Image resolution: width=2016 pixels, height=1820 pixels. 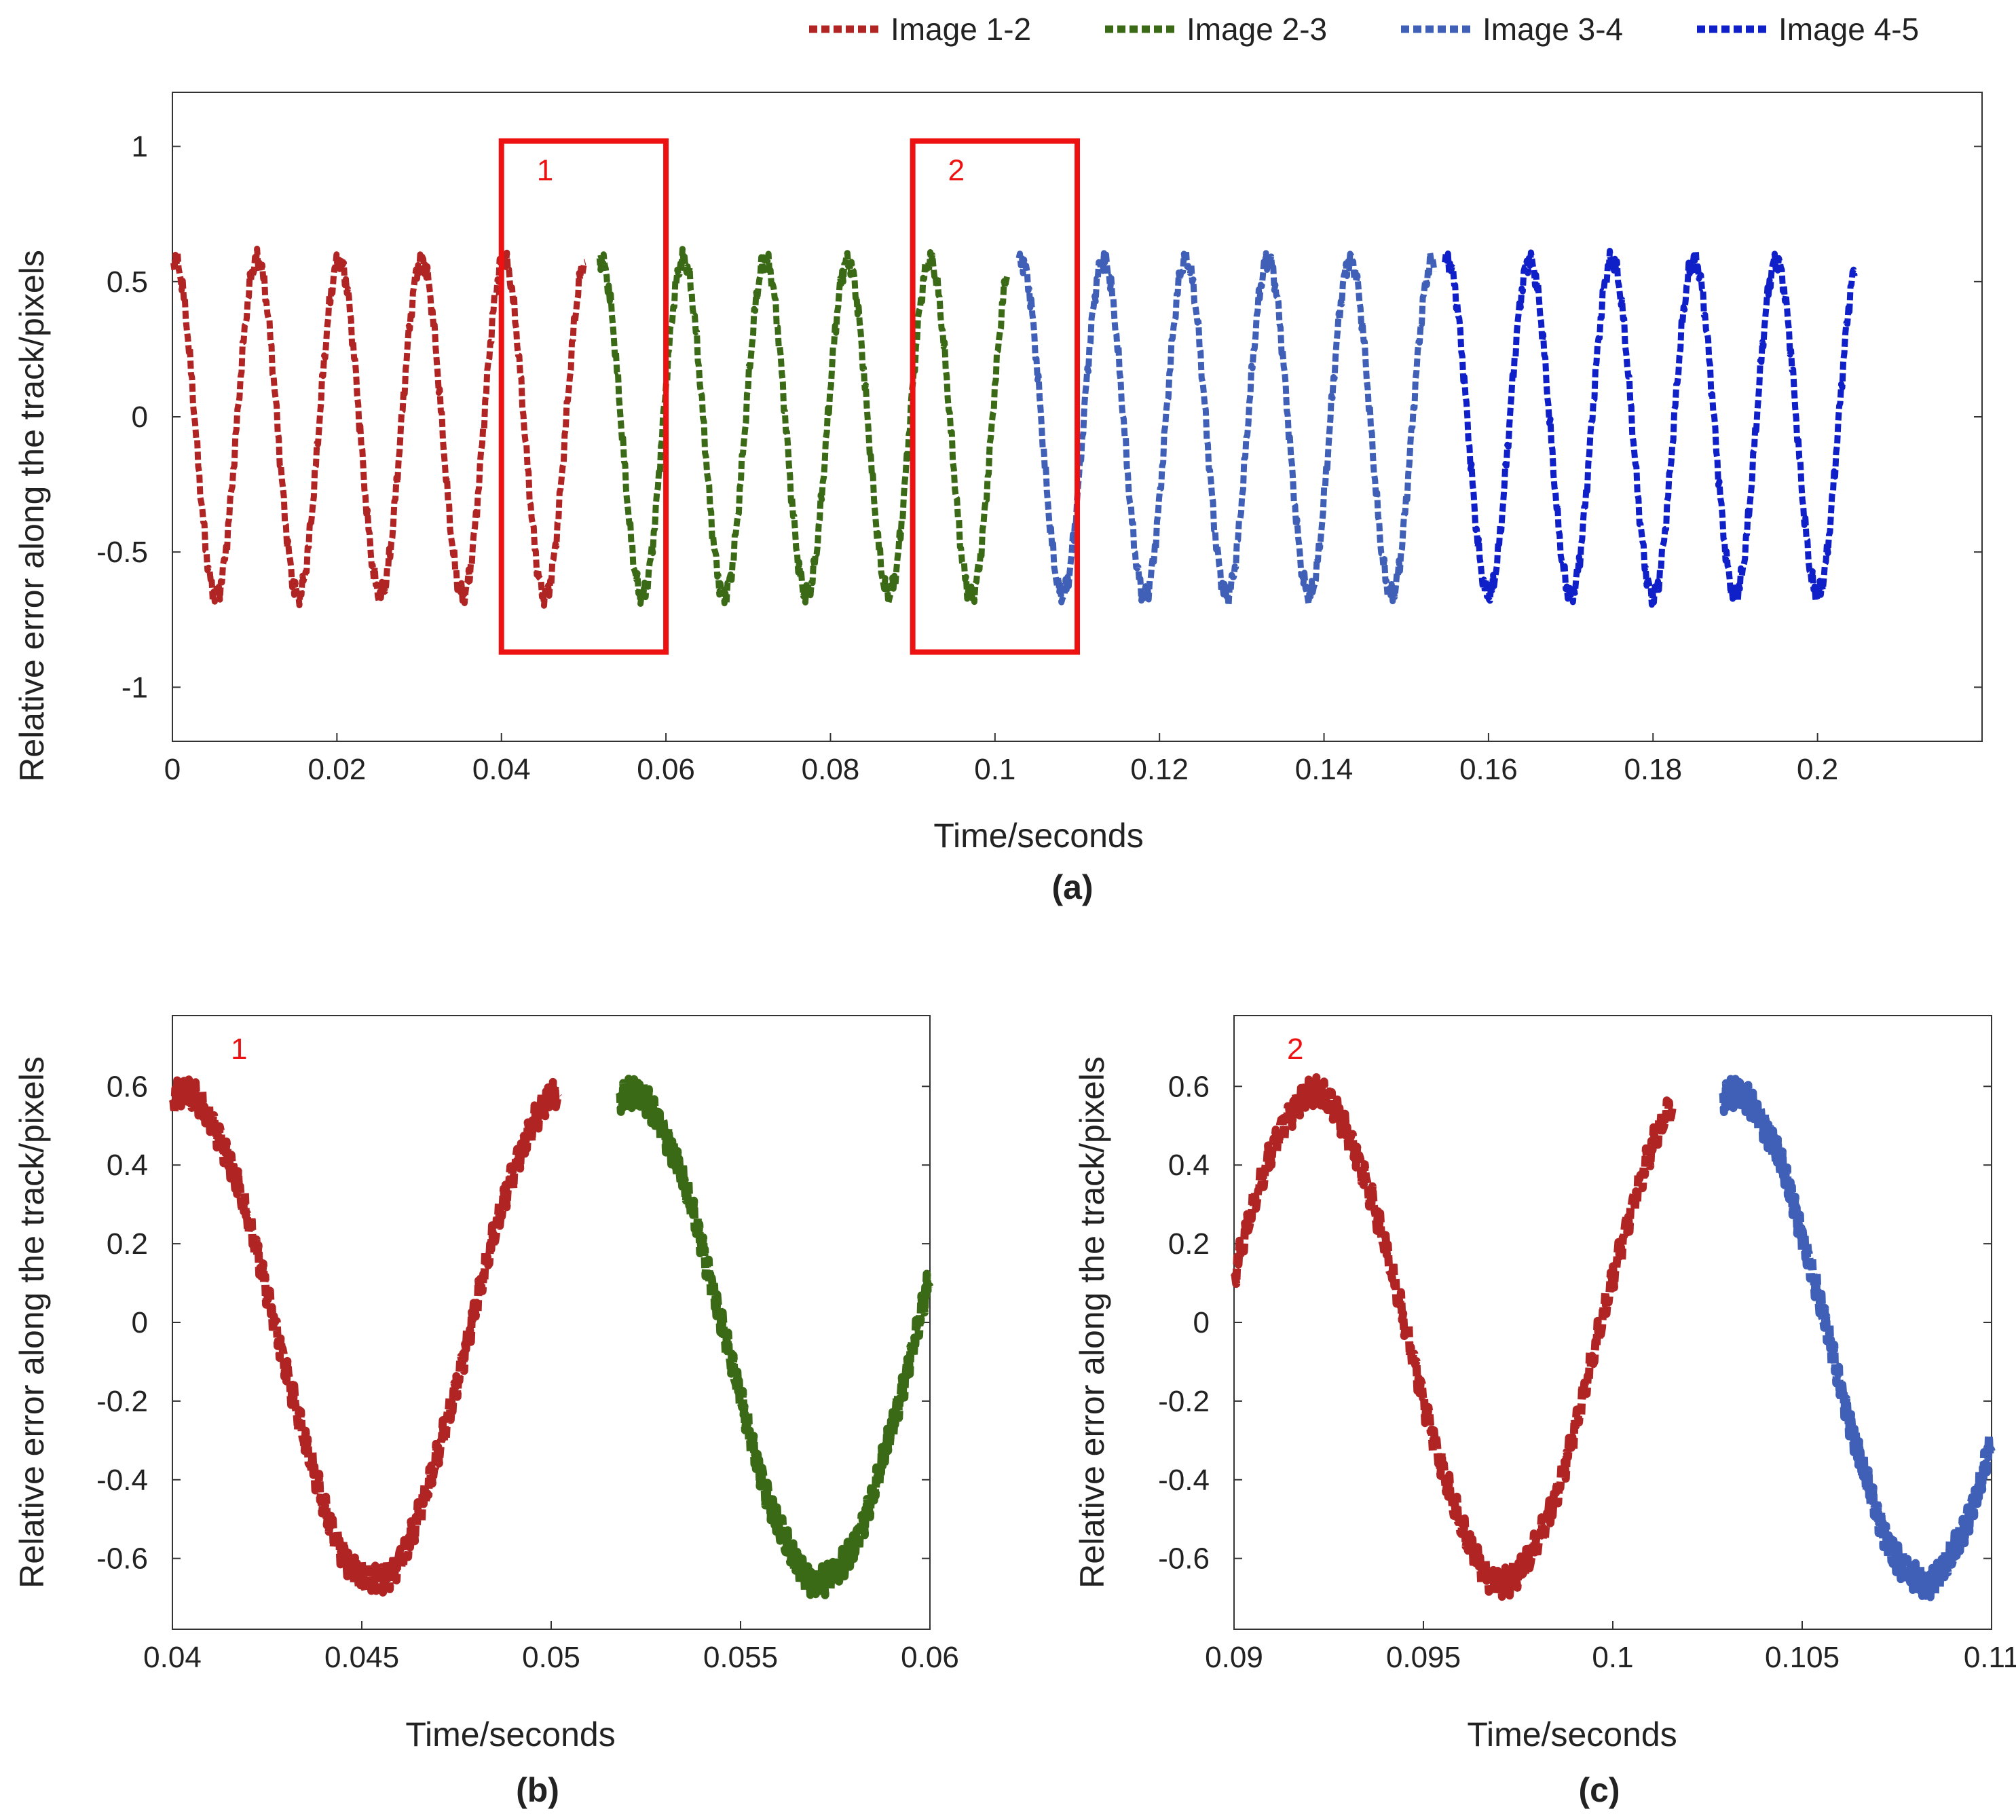 What do you see at coordinates (1072, 887) in the screenshot?
I see `panel-label-a: (a)` at bounding box center [1072, 887].